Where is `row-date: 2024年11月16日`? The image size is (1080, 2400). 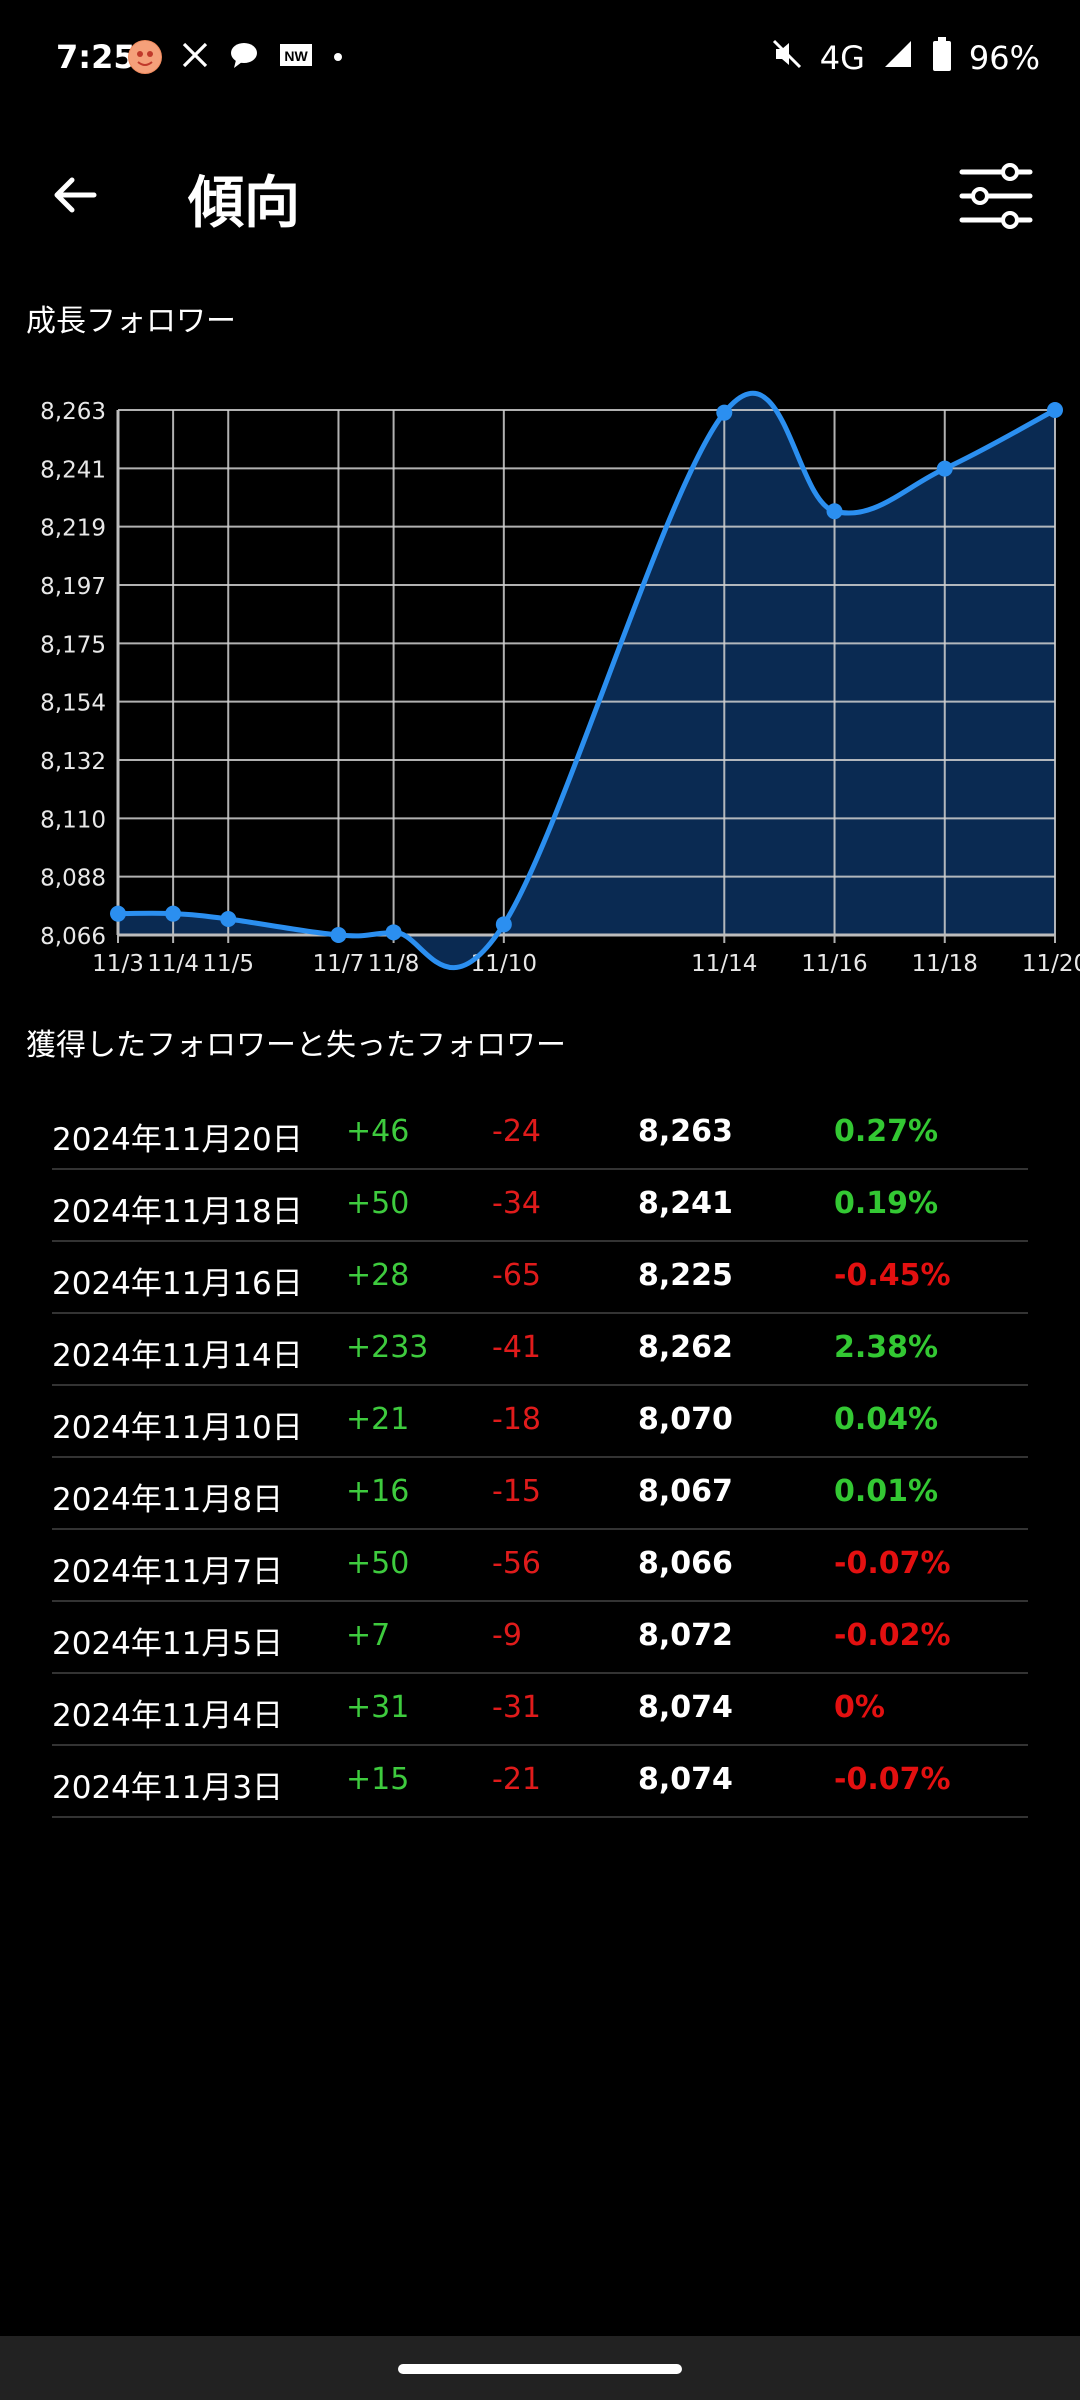
row-date: 2024年11月16日 is located at coordinates (177, 1284).